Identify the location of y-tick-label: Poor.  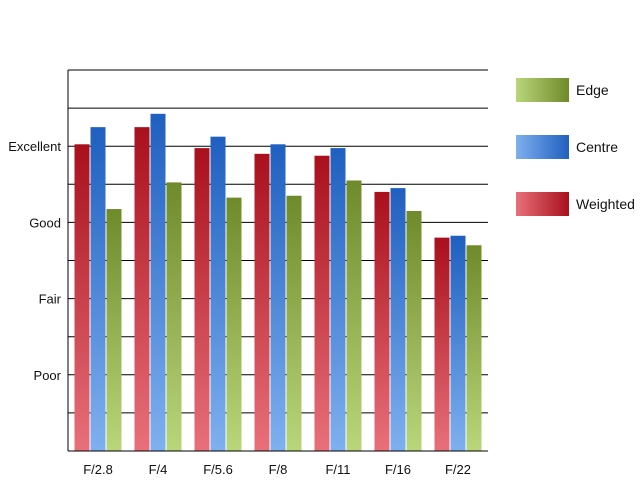
(48, 375).